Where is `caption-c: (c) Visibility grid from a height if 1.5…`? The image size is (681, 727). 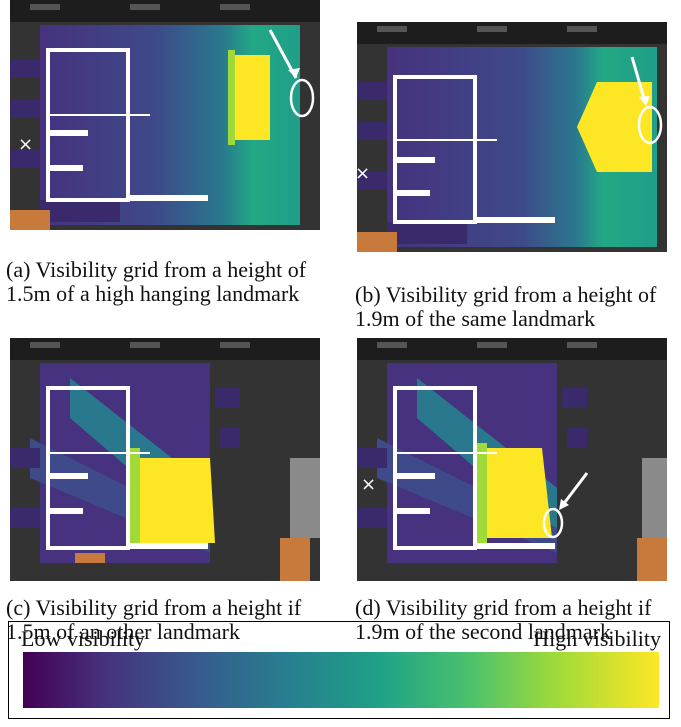 caption-c: (c) Visibility grid from a height if 1.5… is located at coordinates (154, 619).